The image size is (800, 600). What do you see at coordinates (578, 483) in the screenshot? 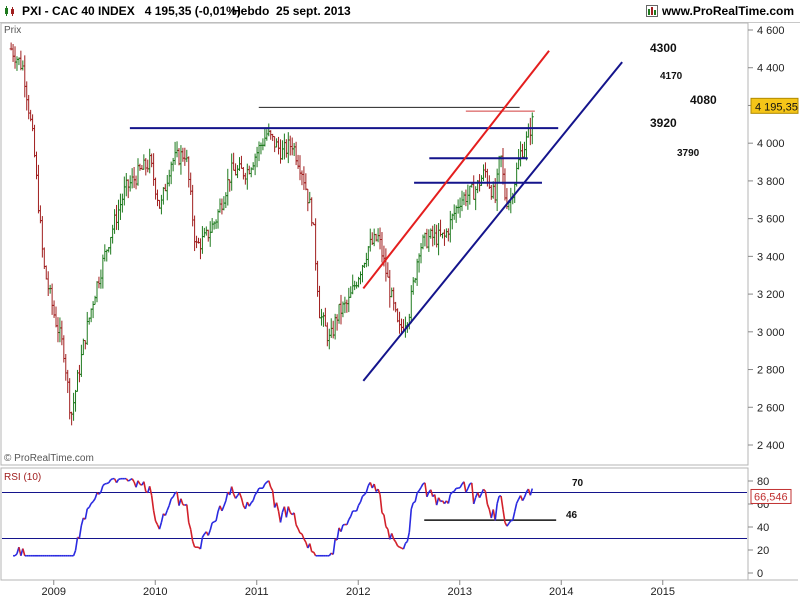
I see `rsi-level-70-label: 70` at bounding box center [578, 483].